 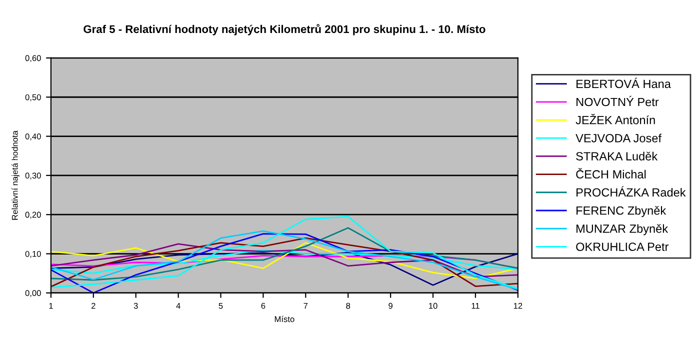 What do you see at coordinates (619, 138) in the screenshot?
I see `legend-label: VEJVODA Josef` at bounding box center [619, 138].